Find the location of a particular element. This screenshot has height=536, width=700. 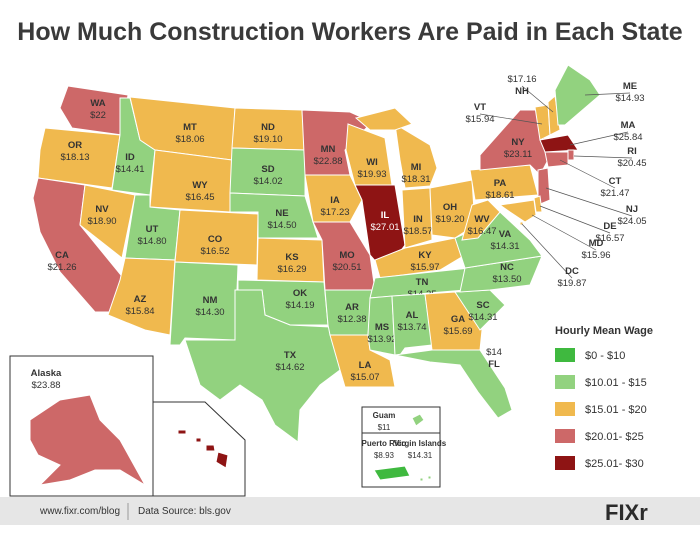

footer-website: www.fixr.com/blog is located at coordinates (79, 511).